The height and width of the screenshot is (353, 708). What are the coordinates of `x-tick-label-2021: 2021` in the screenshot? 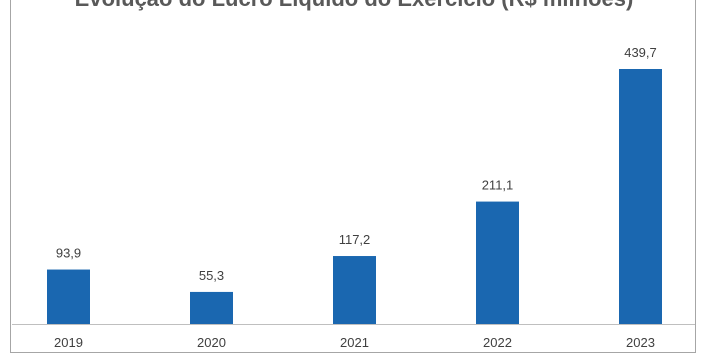 It's located at (354, 342).